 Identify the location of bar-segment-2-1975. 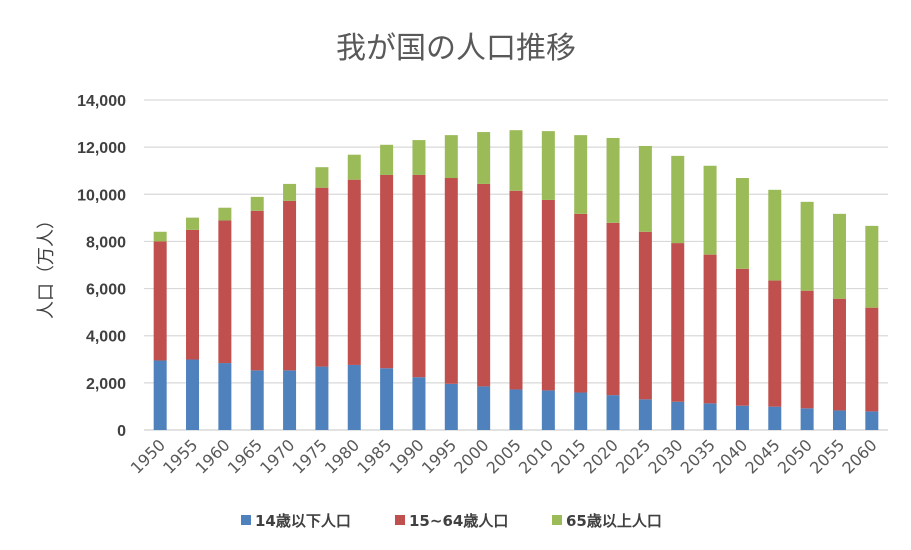
(322, 177).